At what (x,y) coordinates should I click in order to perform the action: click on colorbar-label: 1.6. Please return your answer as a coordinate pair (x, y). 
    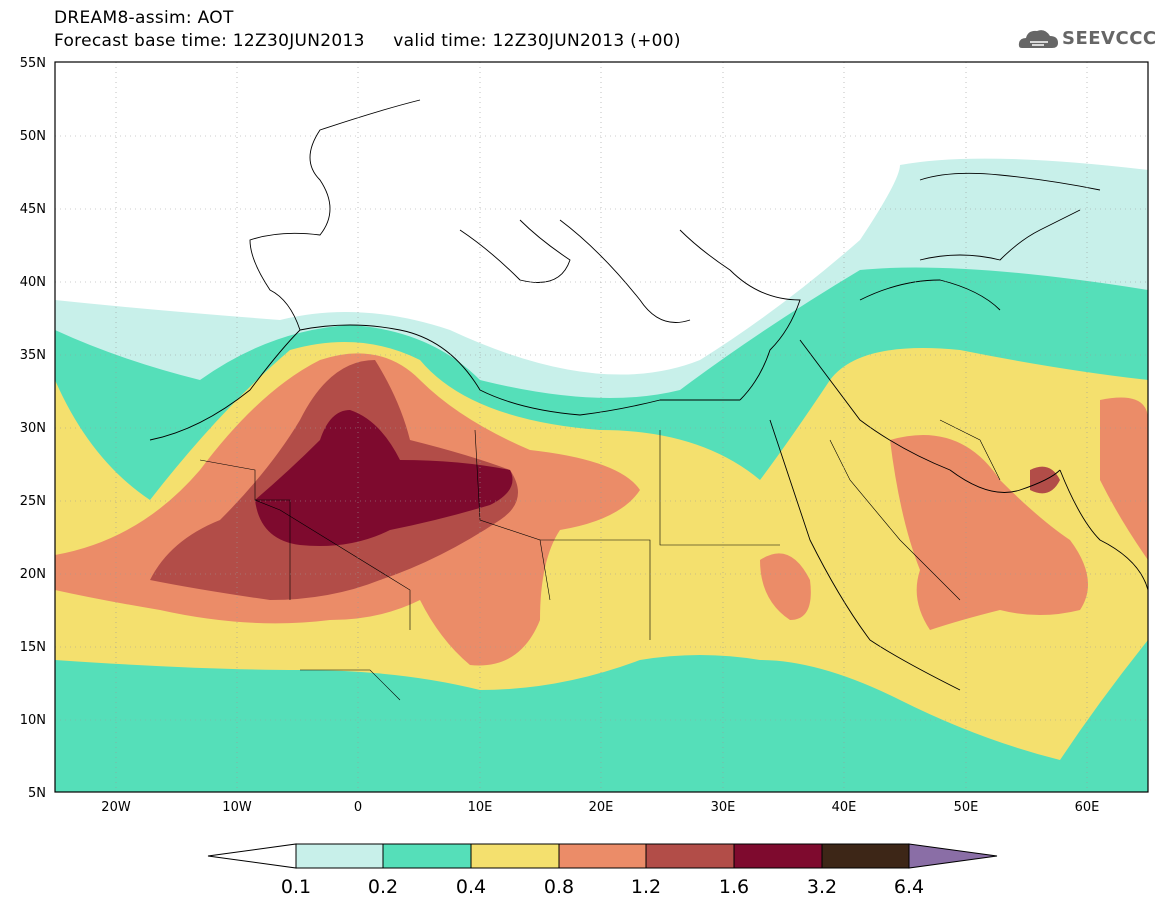
    Looking at the image, I should click on (734, 887).